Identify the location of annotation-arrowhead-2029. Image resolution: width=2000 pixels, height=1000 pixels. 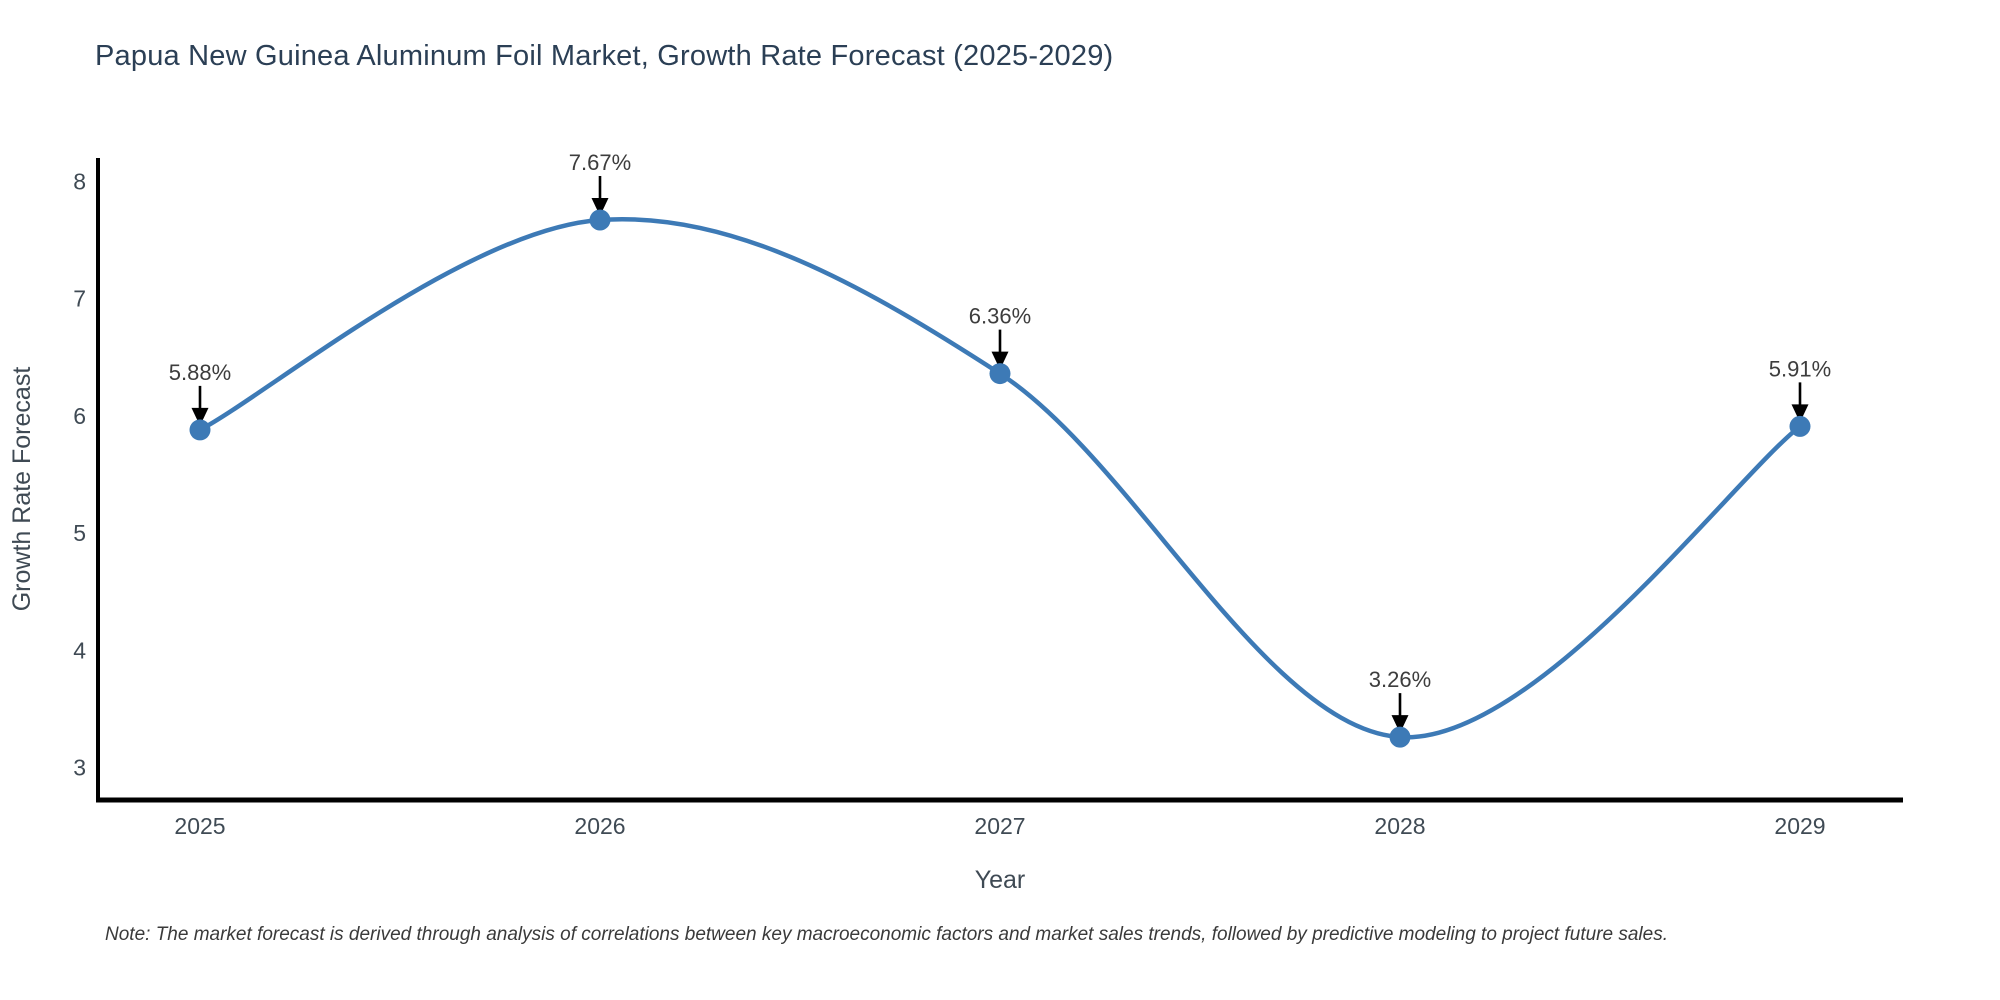
(1800, 413).